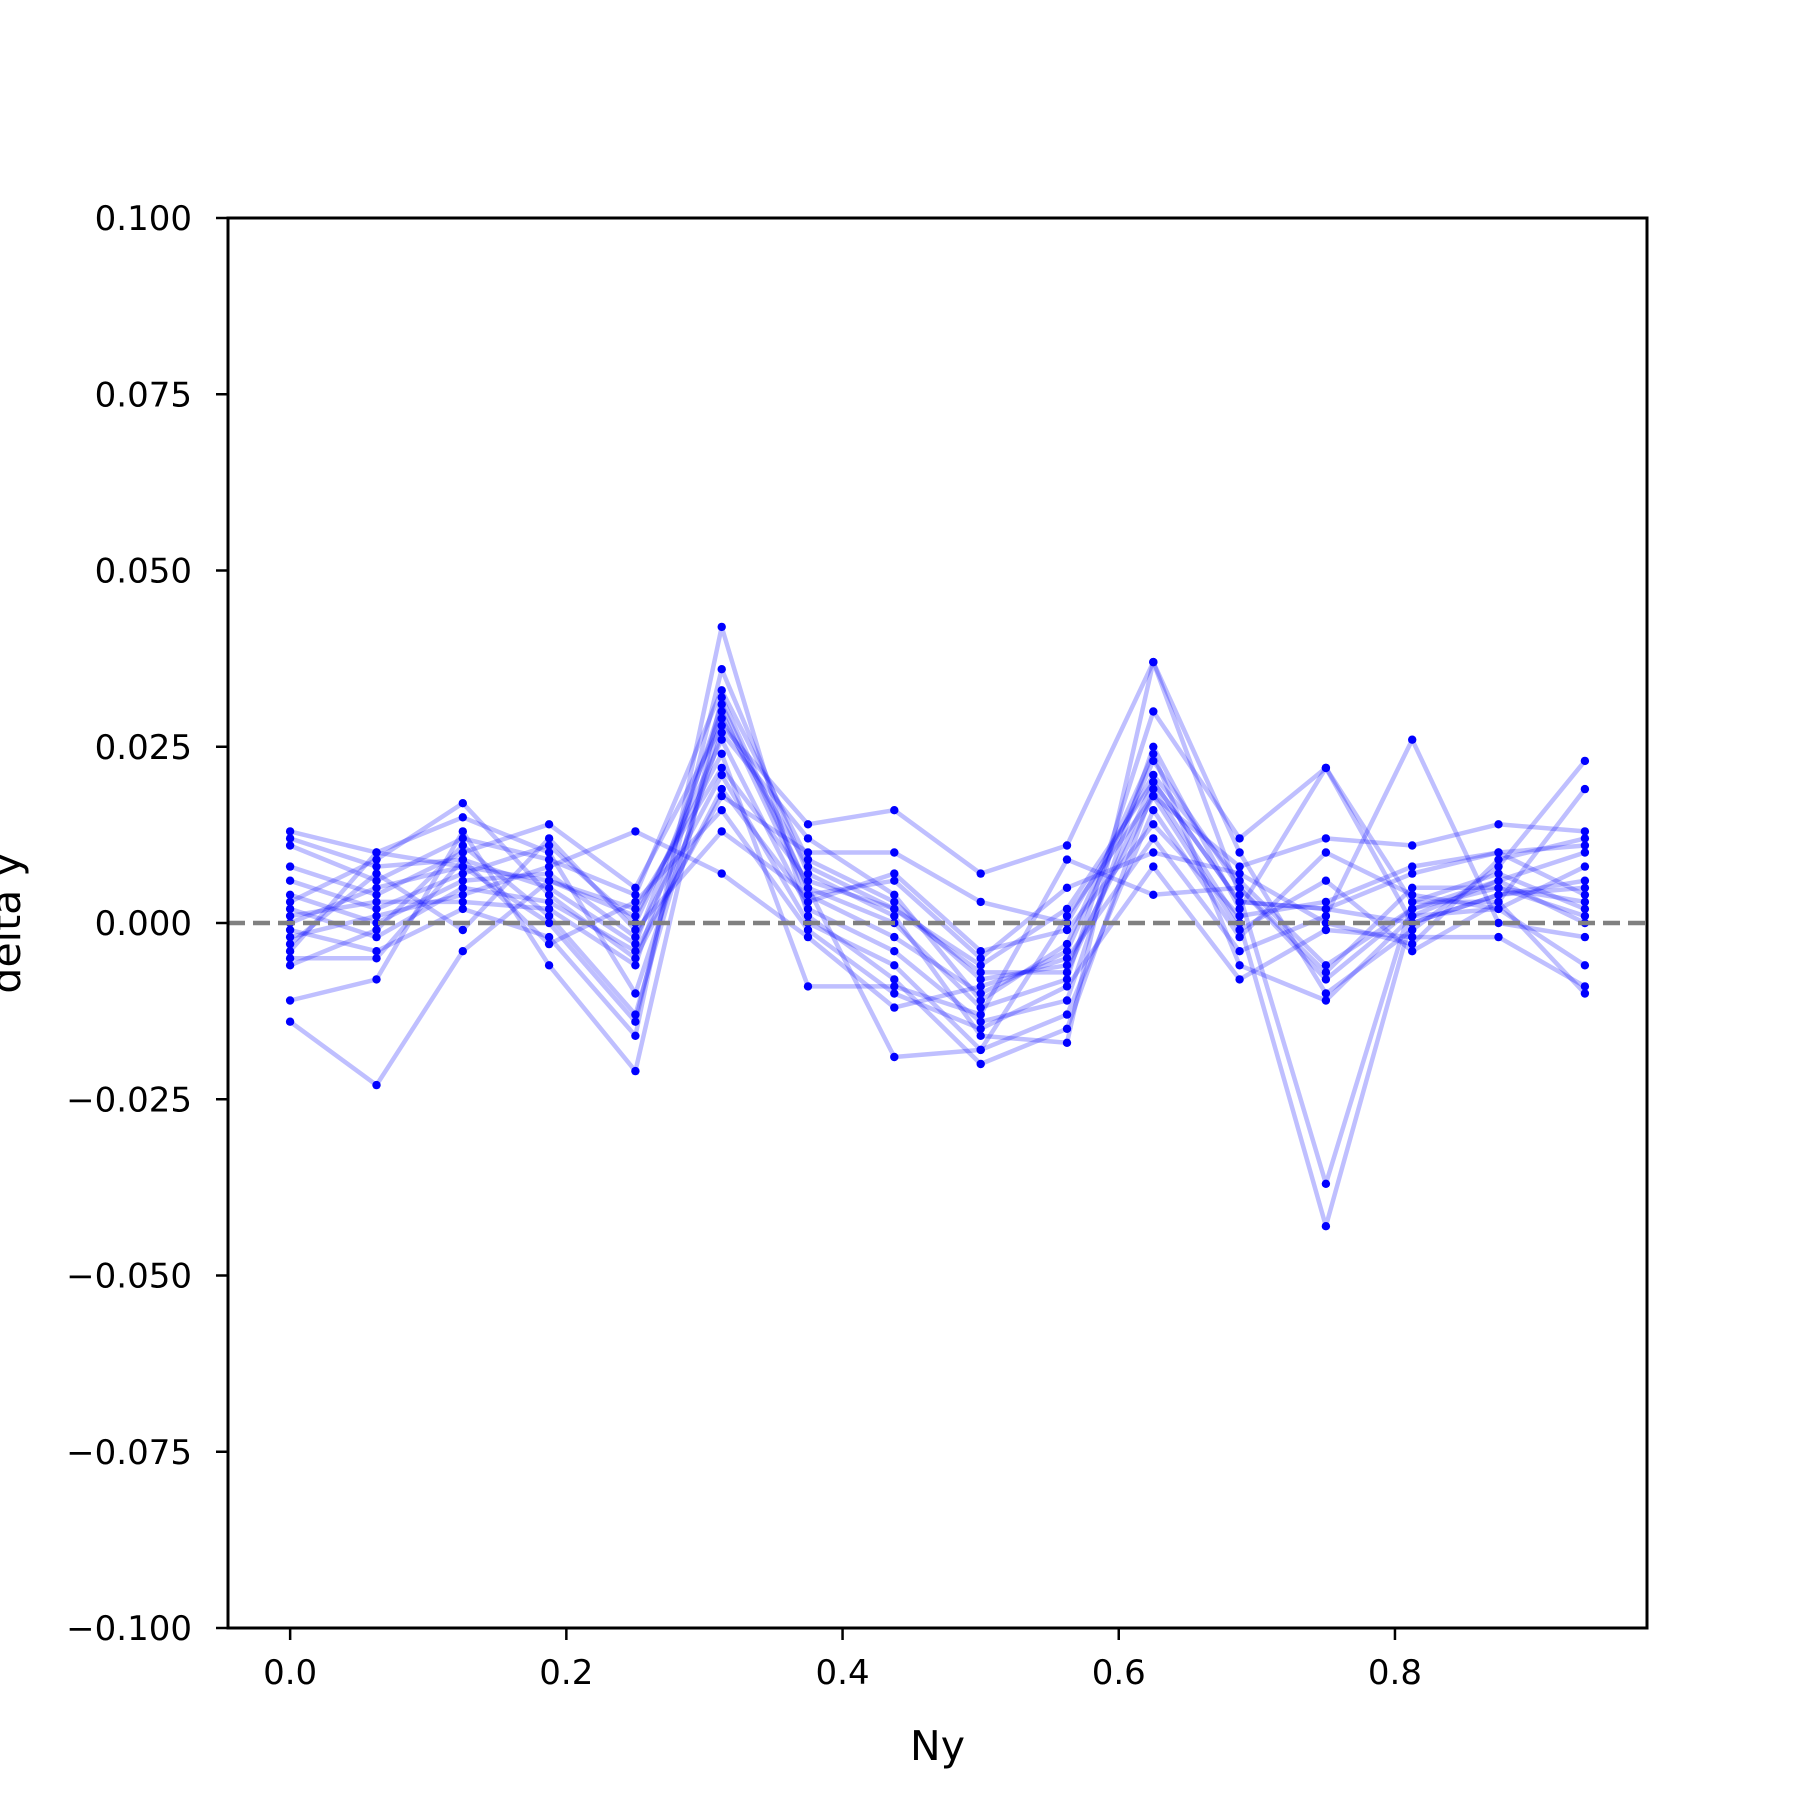 This screenshot has height=1800, width=1800. I want to click on x-tick-label: 0.0, so click(290, 1673).